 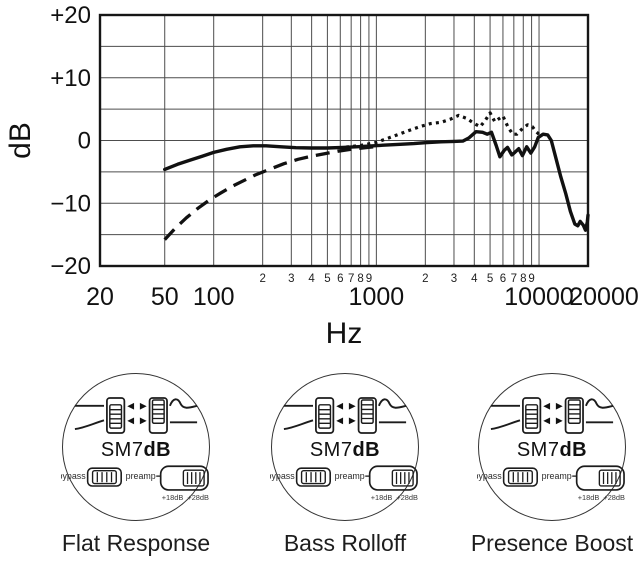 What do you see at coordinates (100, 297) in the screenshot?
I see `svg-text: 20` at bounding box center [100, 297].